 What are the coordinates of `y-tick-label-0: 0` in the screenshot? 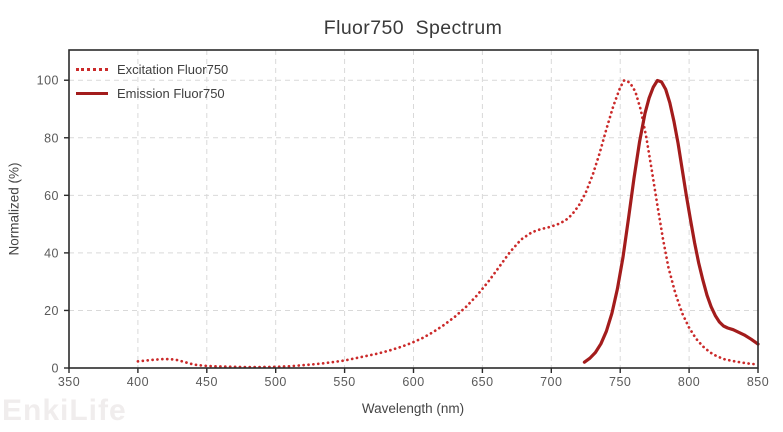 It's located at (55, 369).